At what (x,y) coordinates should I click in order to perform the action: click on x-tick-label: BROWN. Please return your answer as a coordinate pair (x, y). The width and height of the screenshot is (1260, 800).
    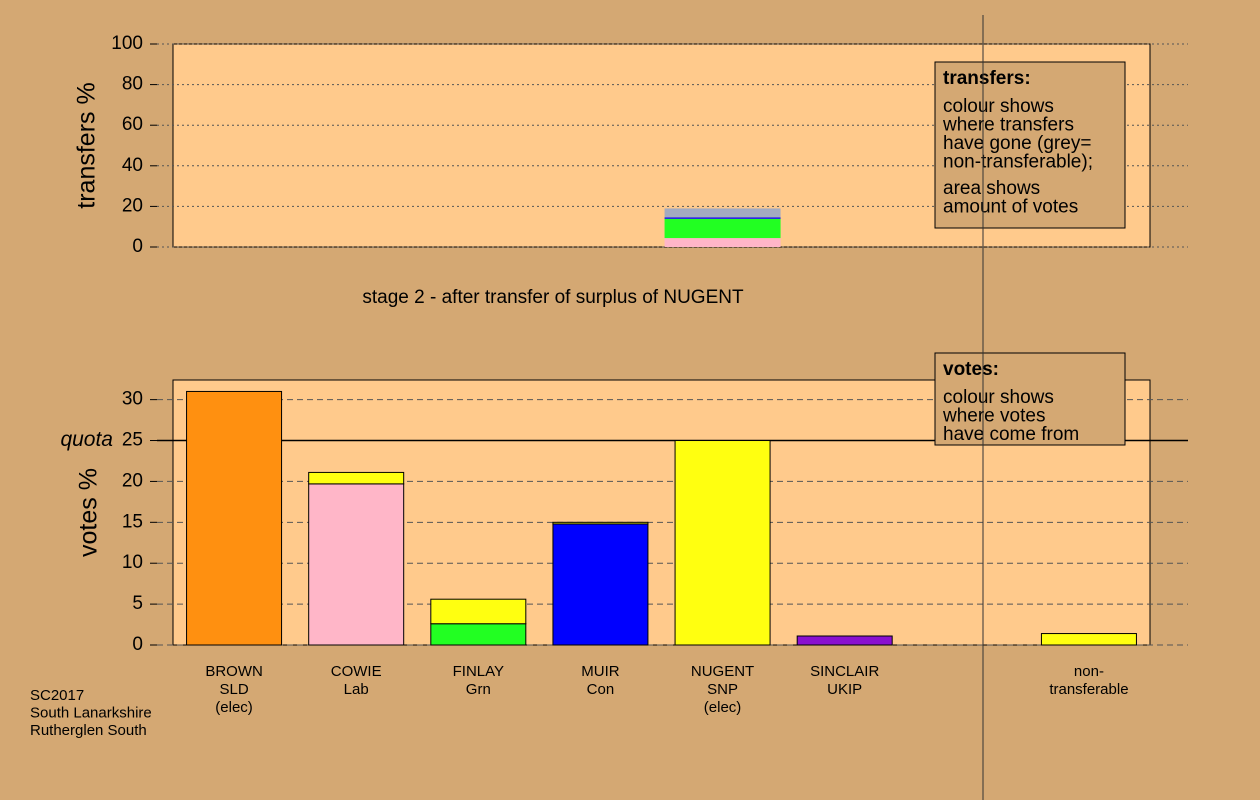
    Looking at the image, I should click on (234, 671).